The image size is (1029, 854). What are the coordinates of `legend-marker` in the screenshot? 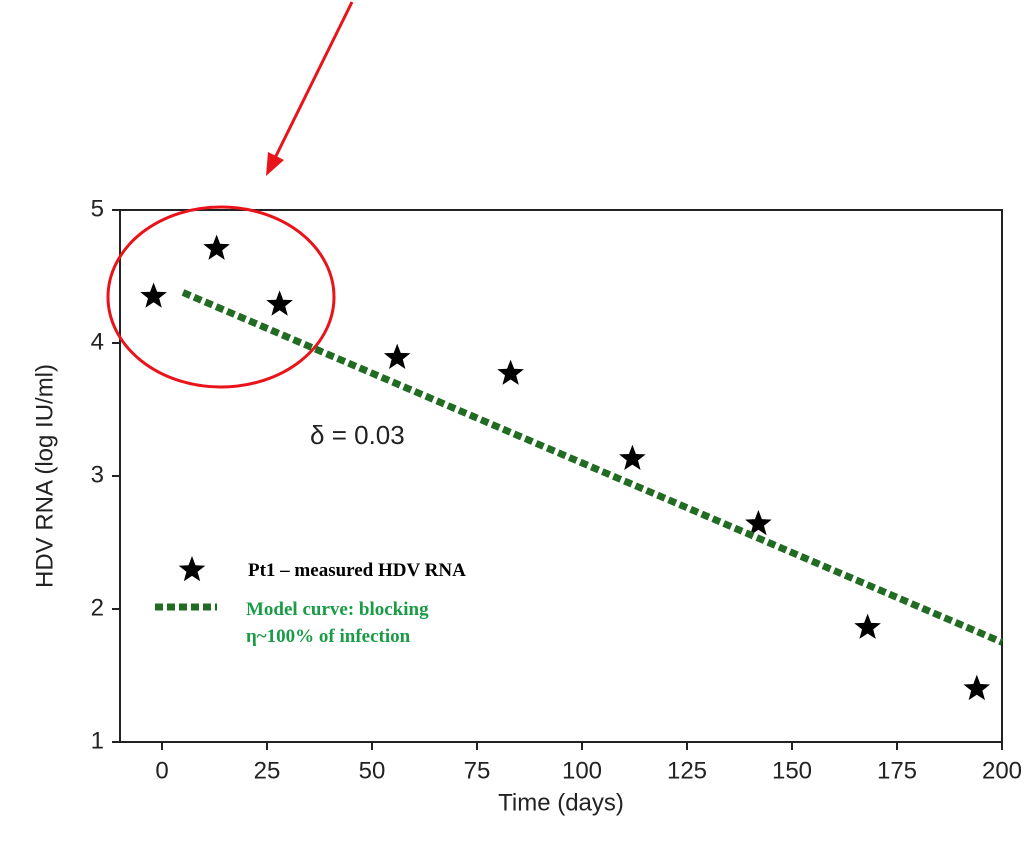 It's located at (192, 569).